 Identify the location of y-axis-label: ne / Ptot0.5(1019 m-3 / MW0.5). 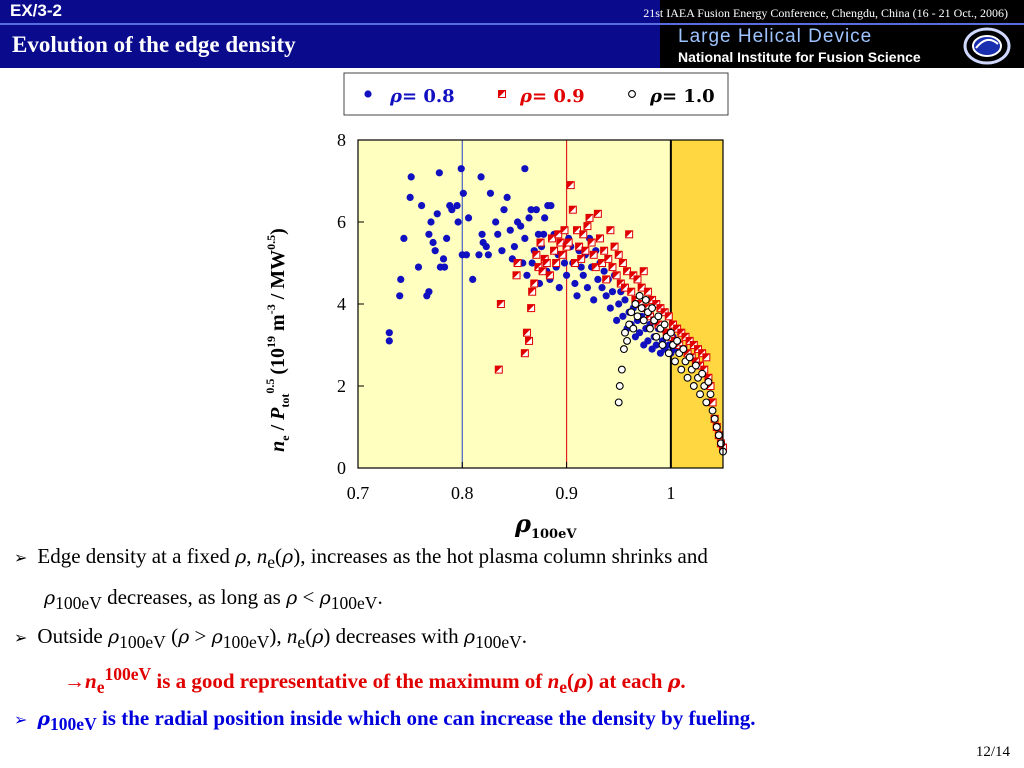
(277, 340).